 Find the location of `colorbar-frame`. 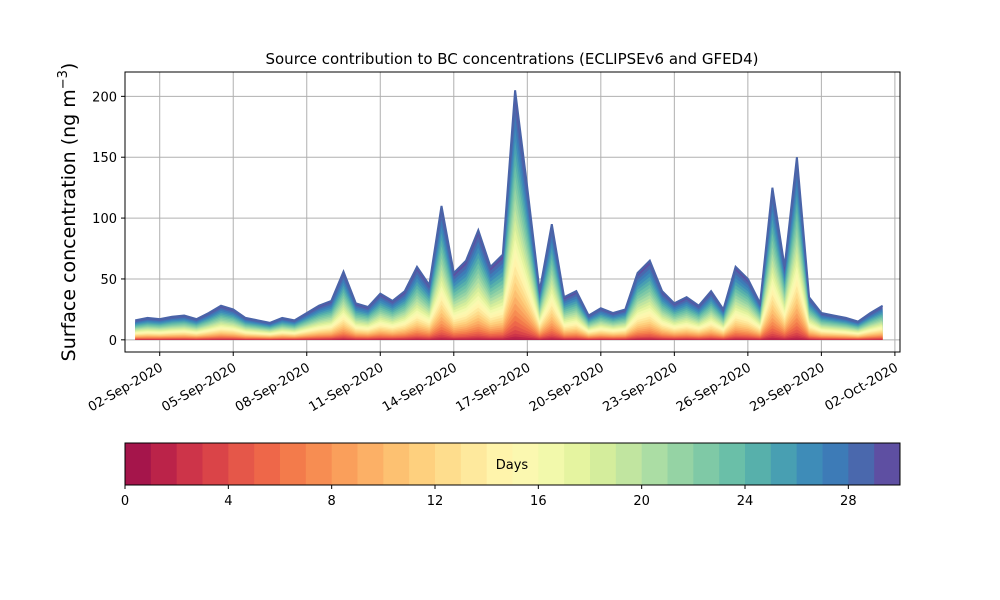

colorbar-frame is located at coordinates (512, 464).